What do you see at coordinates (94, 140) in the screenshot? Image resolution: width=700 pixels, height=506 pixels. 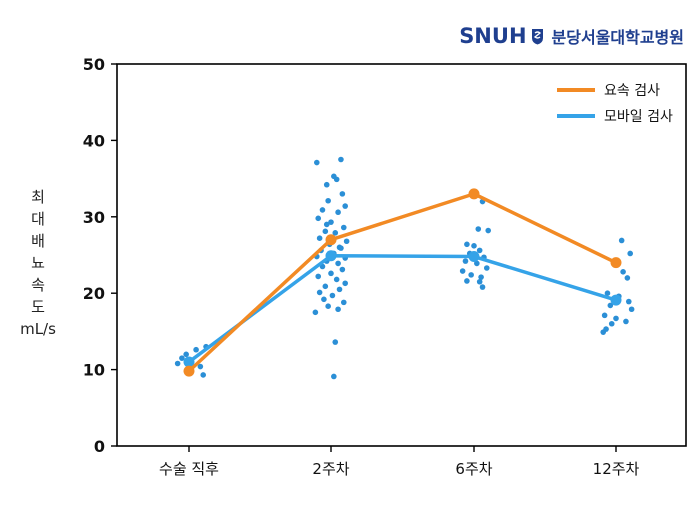 I see `y-tick-label: 40` at bounding box center [94, 140].